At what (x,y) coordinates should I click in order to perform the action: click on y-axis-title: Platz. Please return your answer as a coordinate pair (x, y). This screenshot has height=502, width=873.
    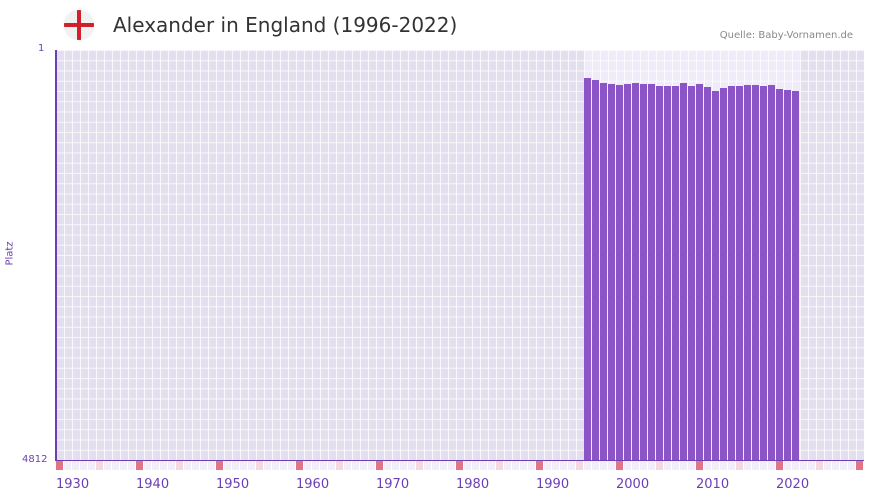
    Looking at the image, I should click on (10, 253).